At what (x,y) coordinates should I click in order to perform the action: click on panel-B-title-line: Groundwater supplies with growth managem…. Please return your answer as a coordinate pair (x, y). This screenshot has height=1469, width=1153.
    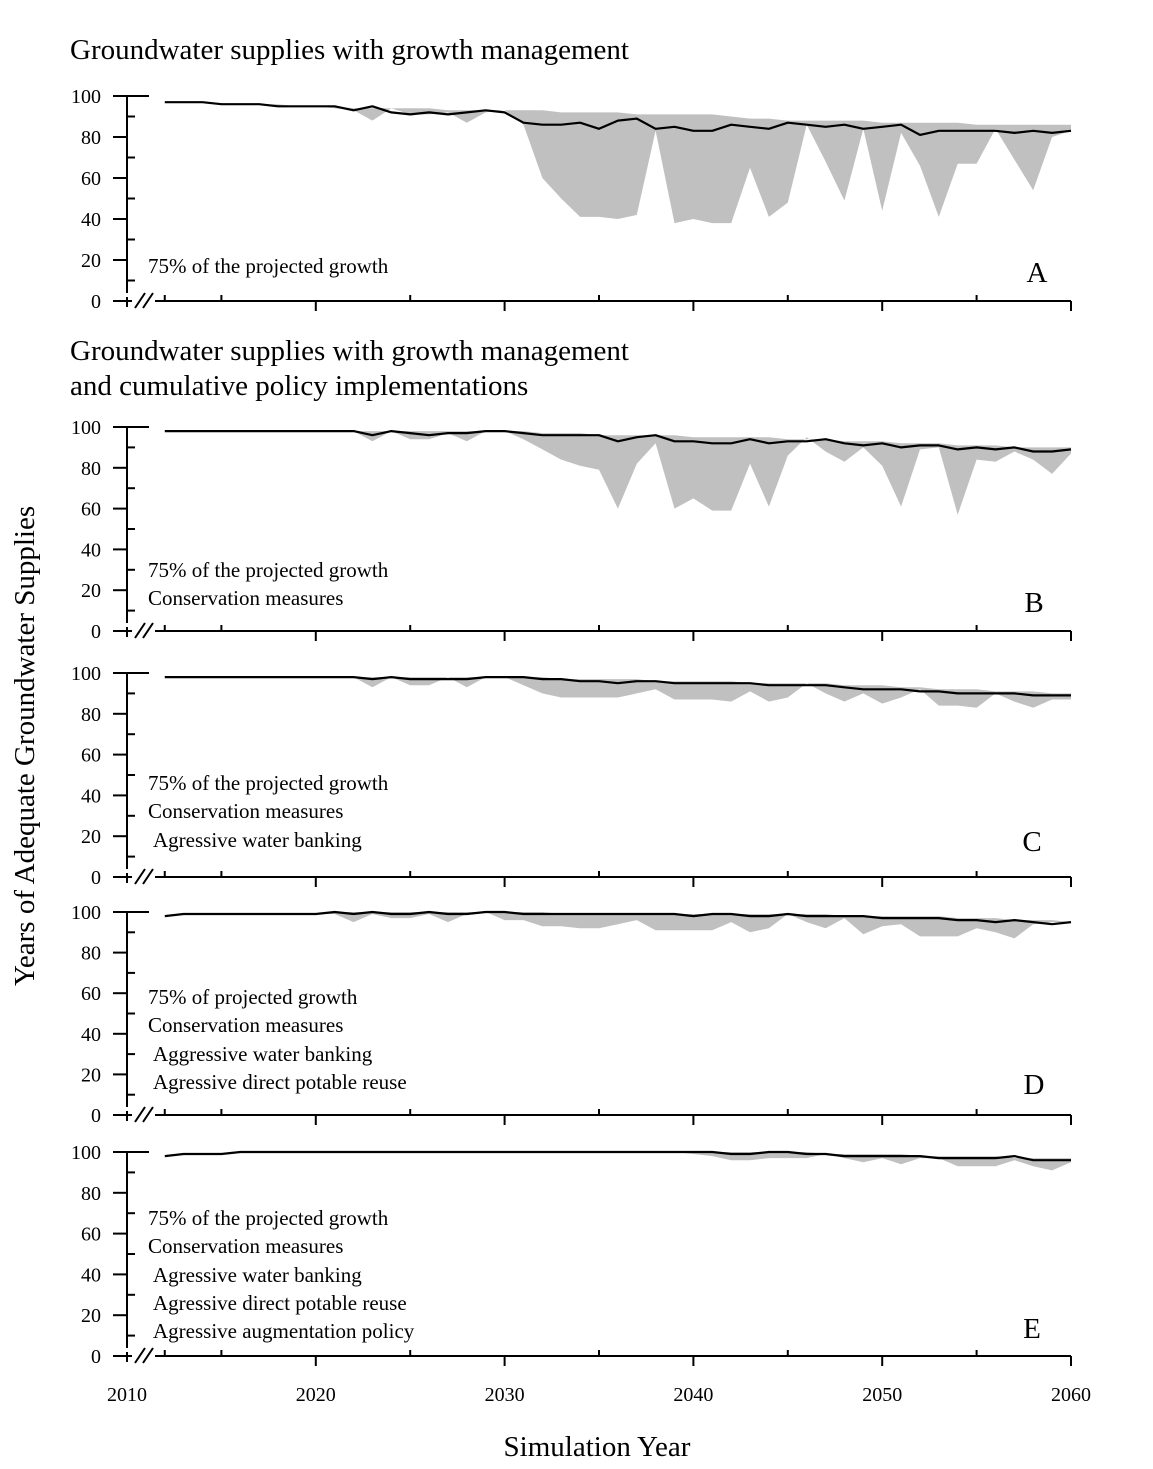
    Looking at the image, I should click on (349, 351).